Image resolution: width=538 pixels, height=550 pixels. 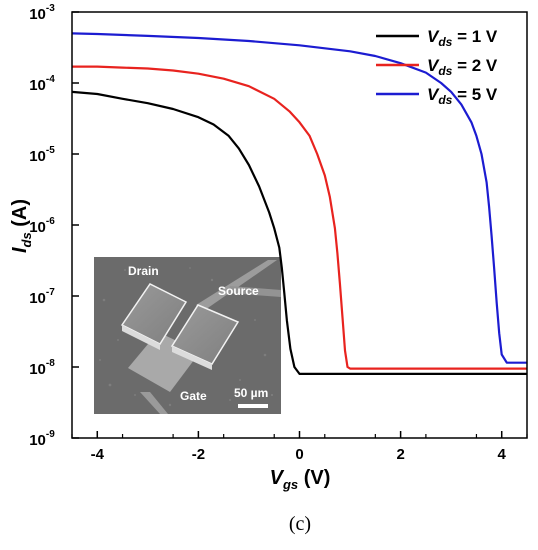 What do you see at coordinates (154, 403) in the screenshot?
I see `inset-trace-gate` at bounding box center [154, 403].